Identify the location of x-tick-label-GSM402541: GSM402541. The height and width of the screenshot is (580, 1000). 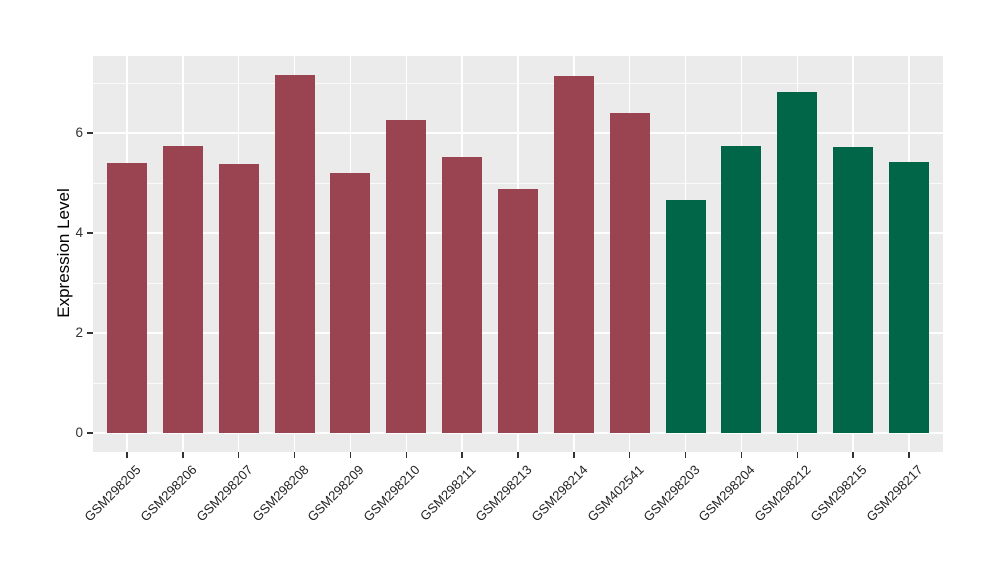
(615, 493).